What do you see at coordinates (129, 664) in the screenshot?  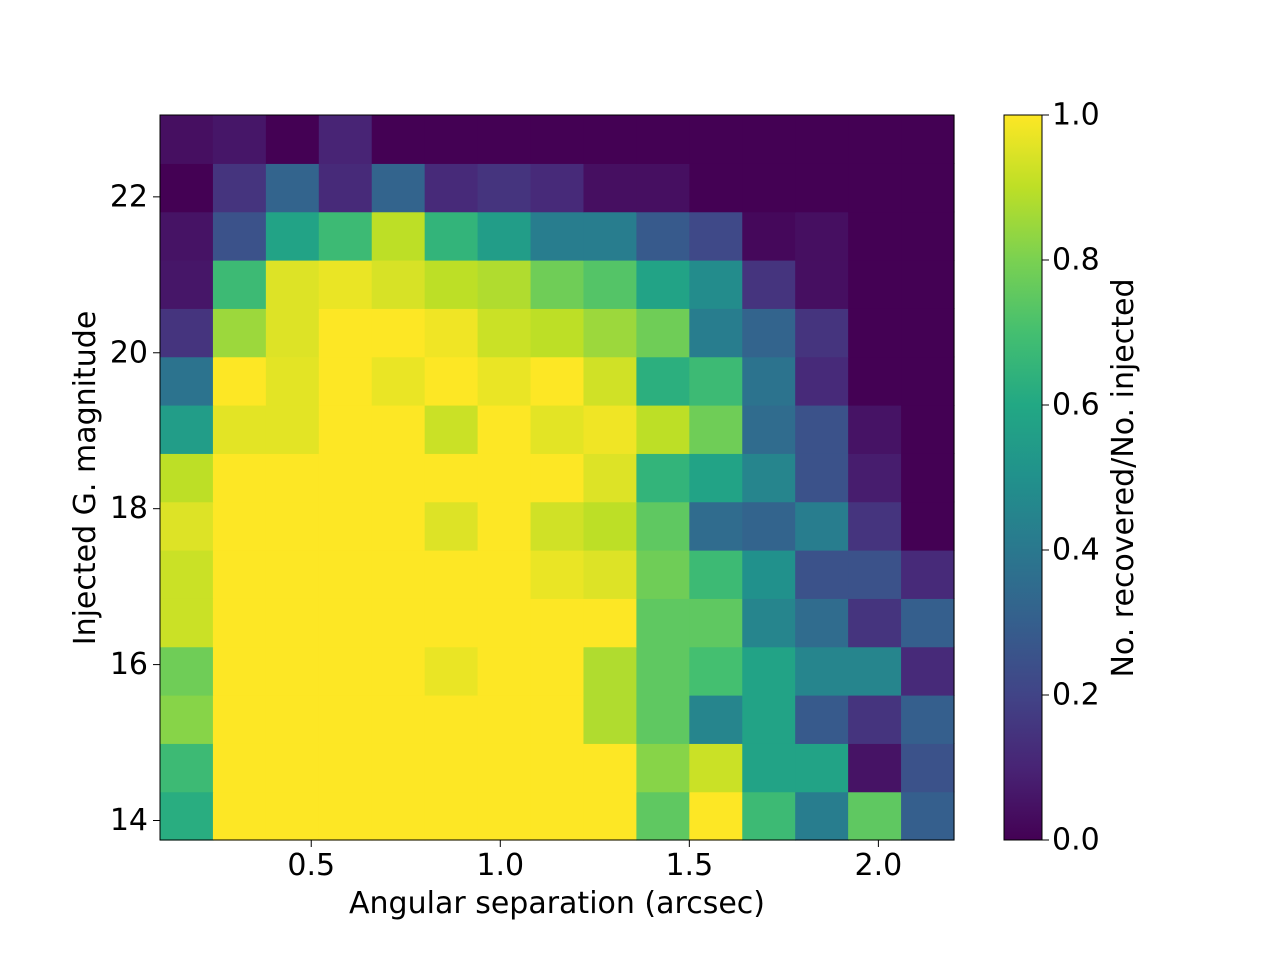 I see `y-tick-label: 16` at bounding box center [129, 664].